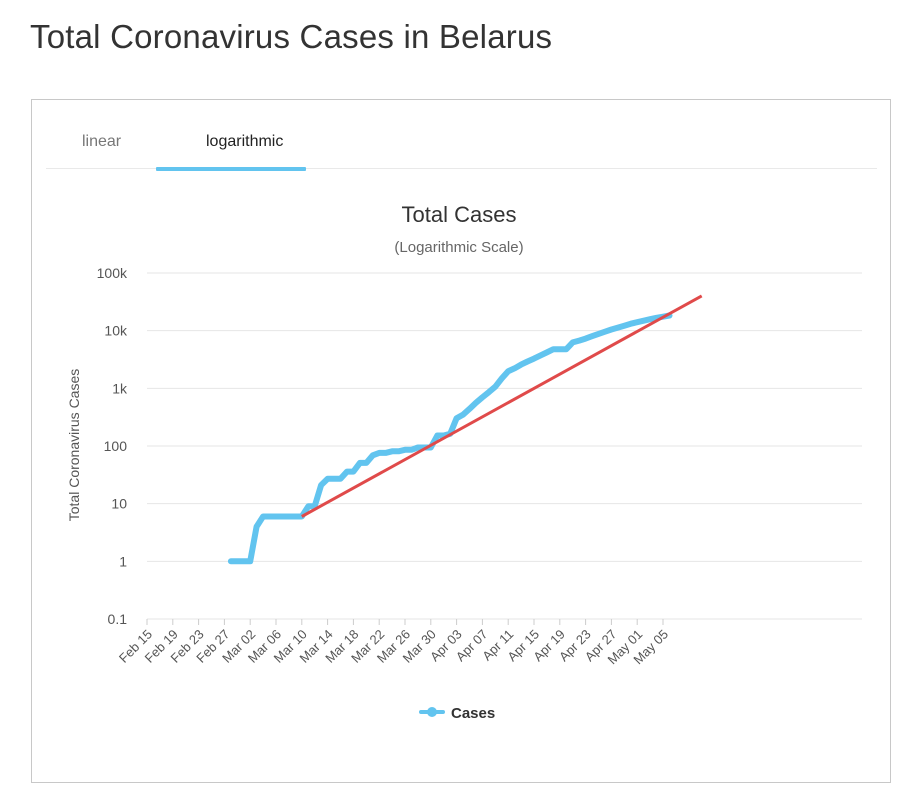 The width and height of the screenshot is (897, 800). I want to click on y-tick-label: 100, so click(116, 446).